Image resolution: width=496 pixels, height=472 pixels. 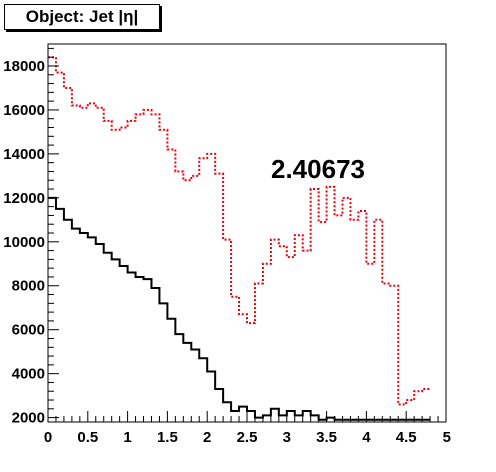 I want to click on x-tick-label: 2.5, so click(x=247, y=437).